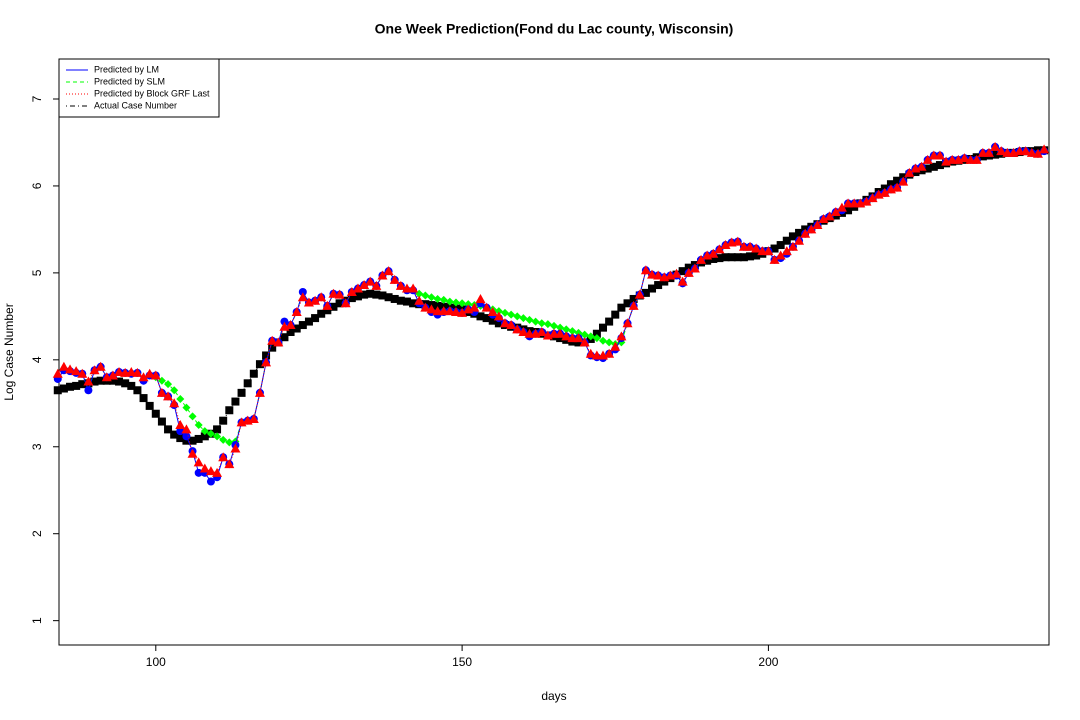 The height and width of the screenshot is (720, 1080). What do you see at coordinates (129, 81) in the screenshot?
I see `legend-label: Predicted by SLM` at bounding box center [129, 81].